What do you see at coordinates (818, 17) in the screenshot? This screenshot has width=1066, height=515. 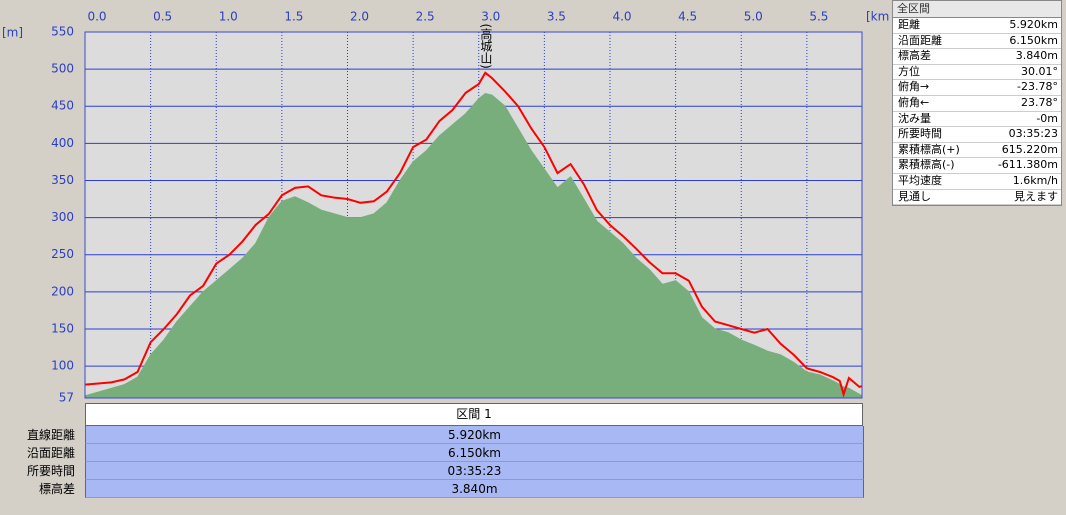 I see `x-tick-label: 5.5` at bounding box center [818, 17].